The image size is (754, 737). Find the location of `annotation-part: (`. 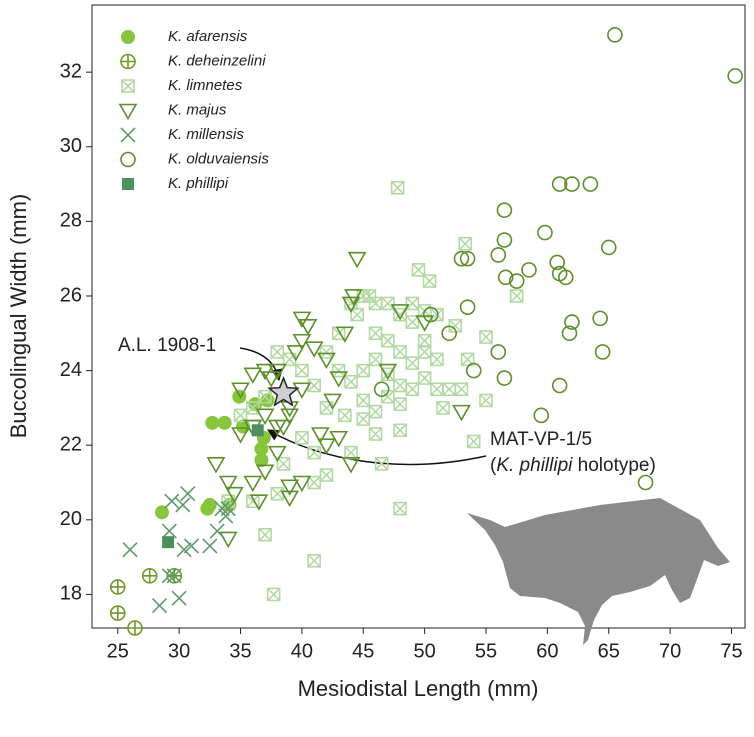

annotation-part: ( is located at coordinates (493, 465).